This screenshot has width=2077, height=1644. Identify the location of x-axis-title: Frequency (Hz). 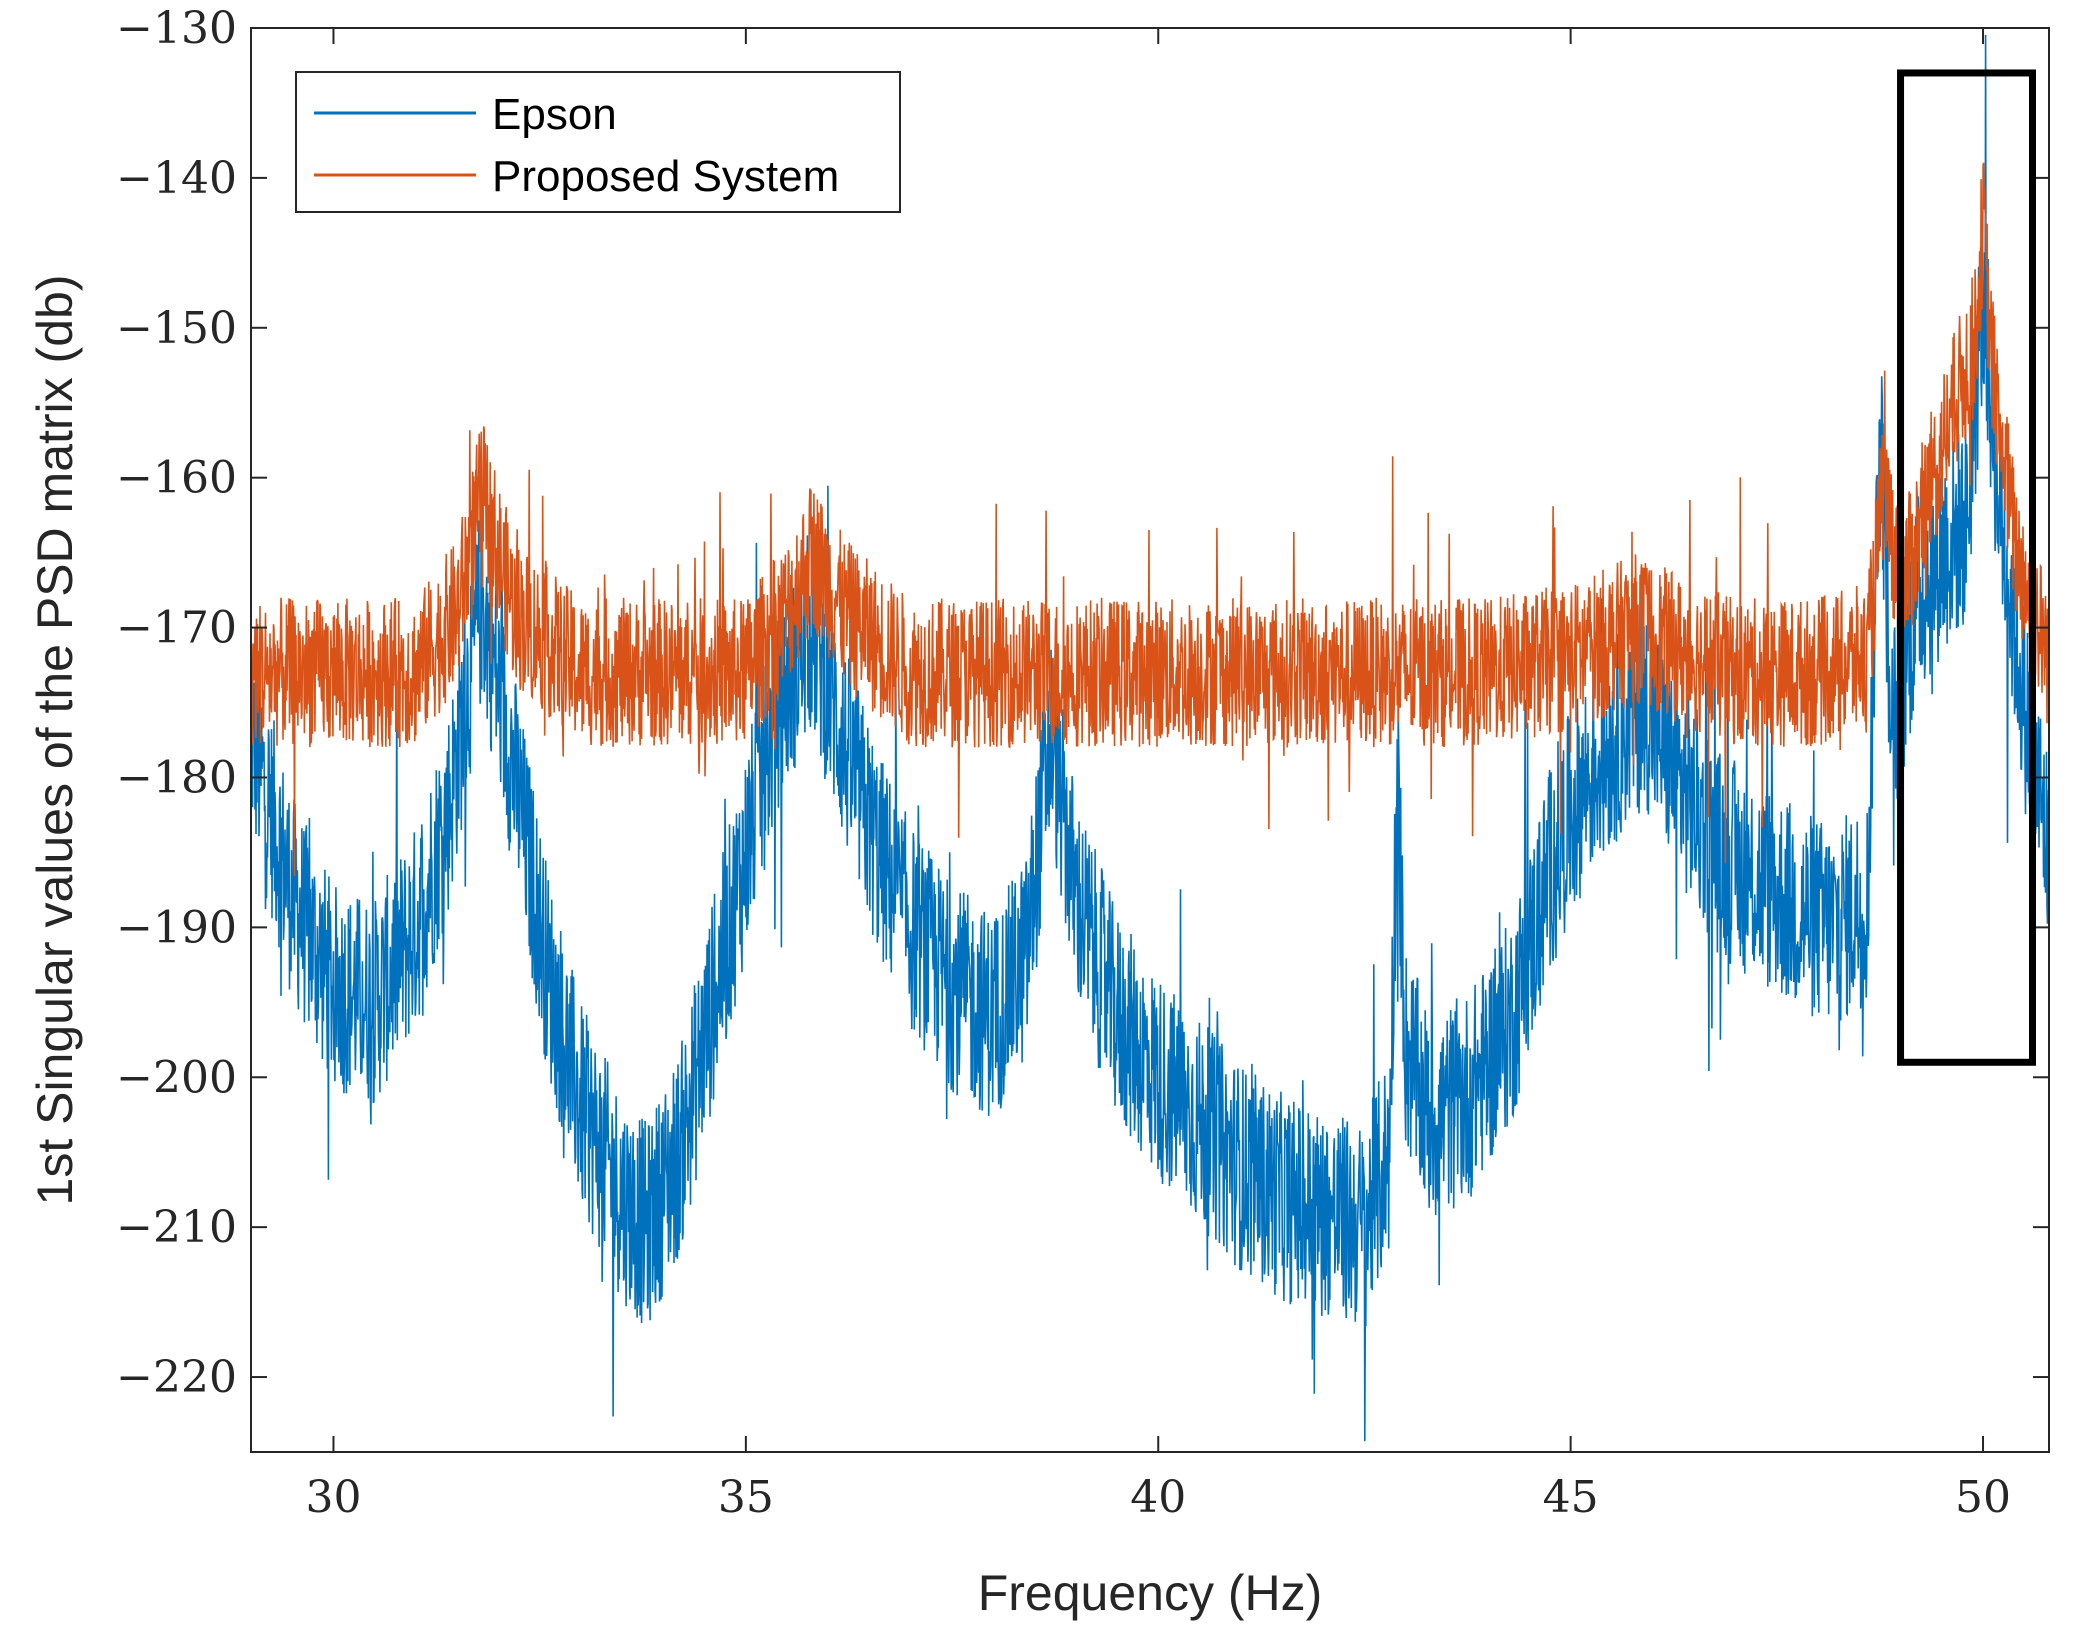
(1150, 1593).